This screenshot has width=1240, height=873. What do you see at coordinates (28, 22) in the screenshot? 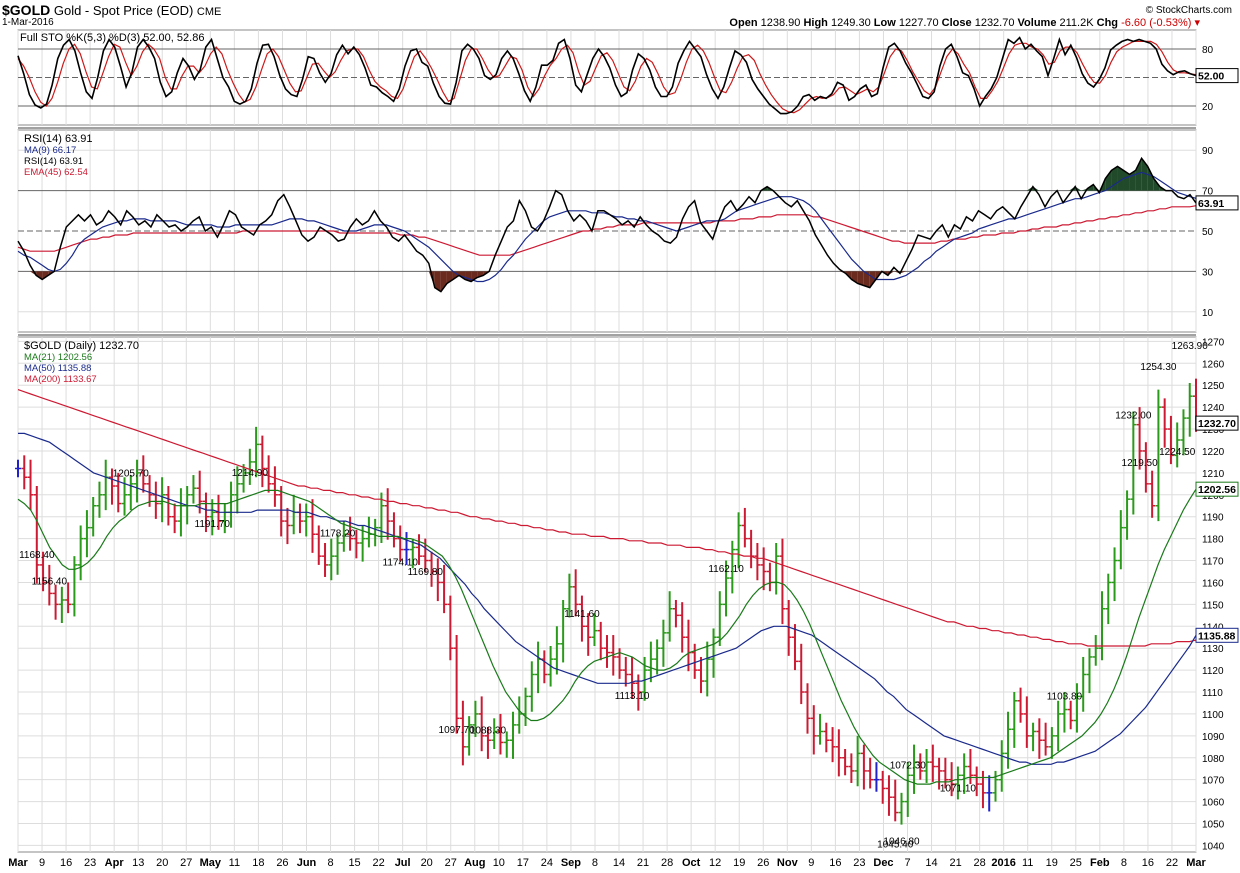
I see `chart-date: 1-Mar-2016` at bounding box center [28, 22].